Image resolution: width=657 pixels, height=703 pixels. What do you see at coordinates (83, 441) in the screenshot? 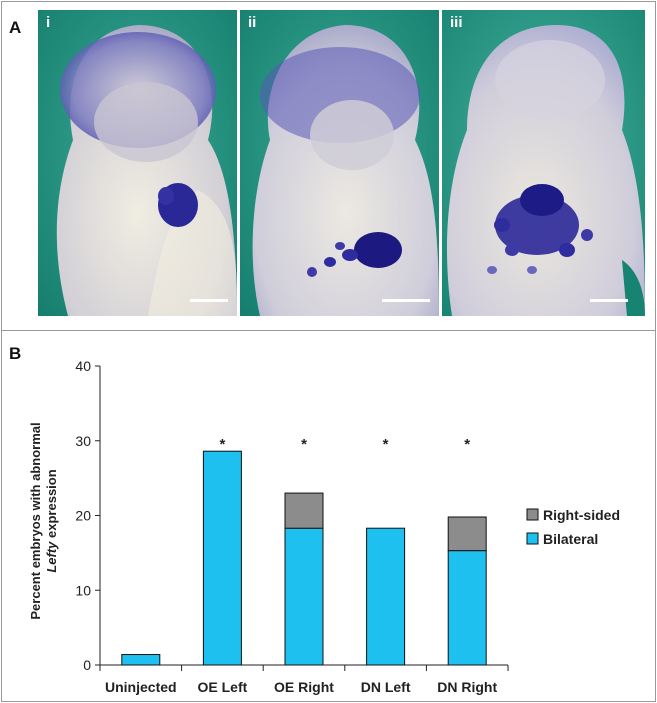
I see `y-tick-label: 30` at bounding box center [83, 441].